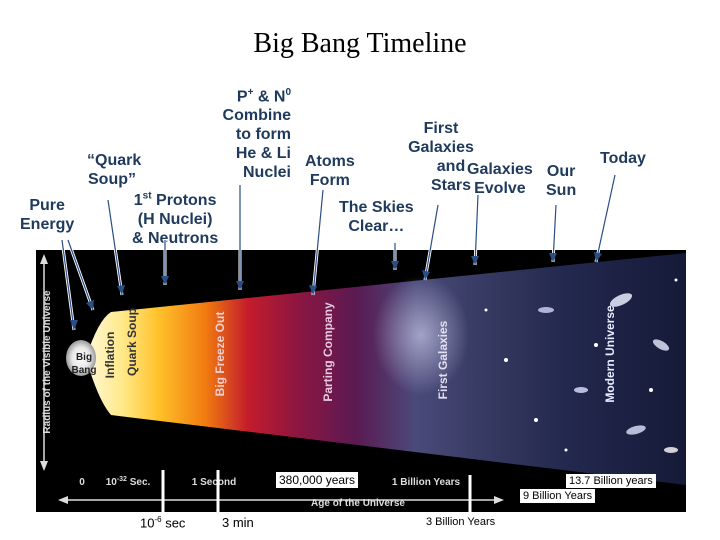 The height and width of the screenshot is (540, 720). What do you see at coordinates (328, 352) in the screenshot?
I see `era-label-parting-company: Parting Company` at bounding box center [328, 352].